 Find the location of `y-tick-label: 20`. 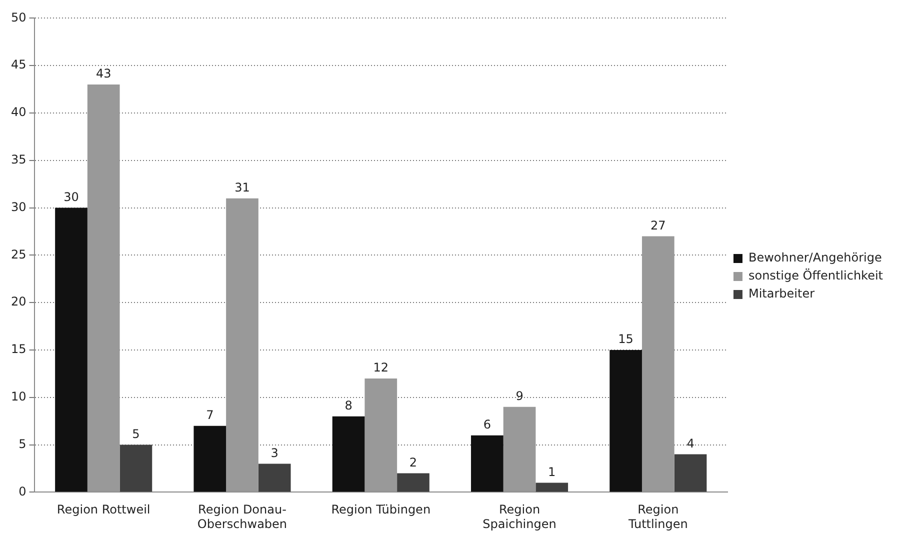

y-tick-label: 20 is located at coordinates (18, 301).